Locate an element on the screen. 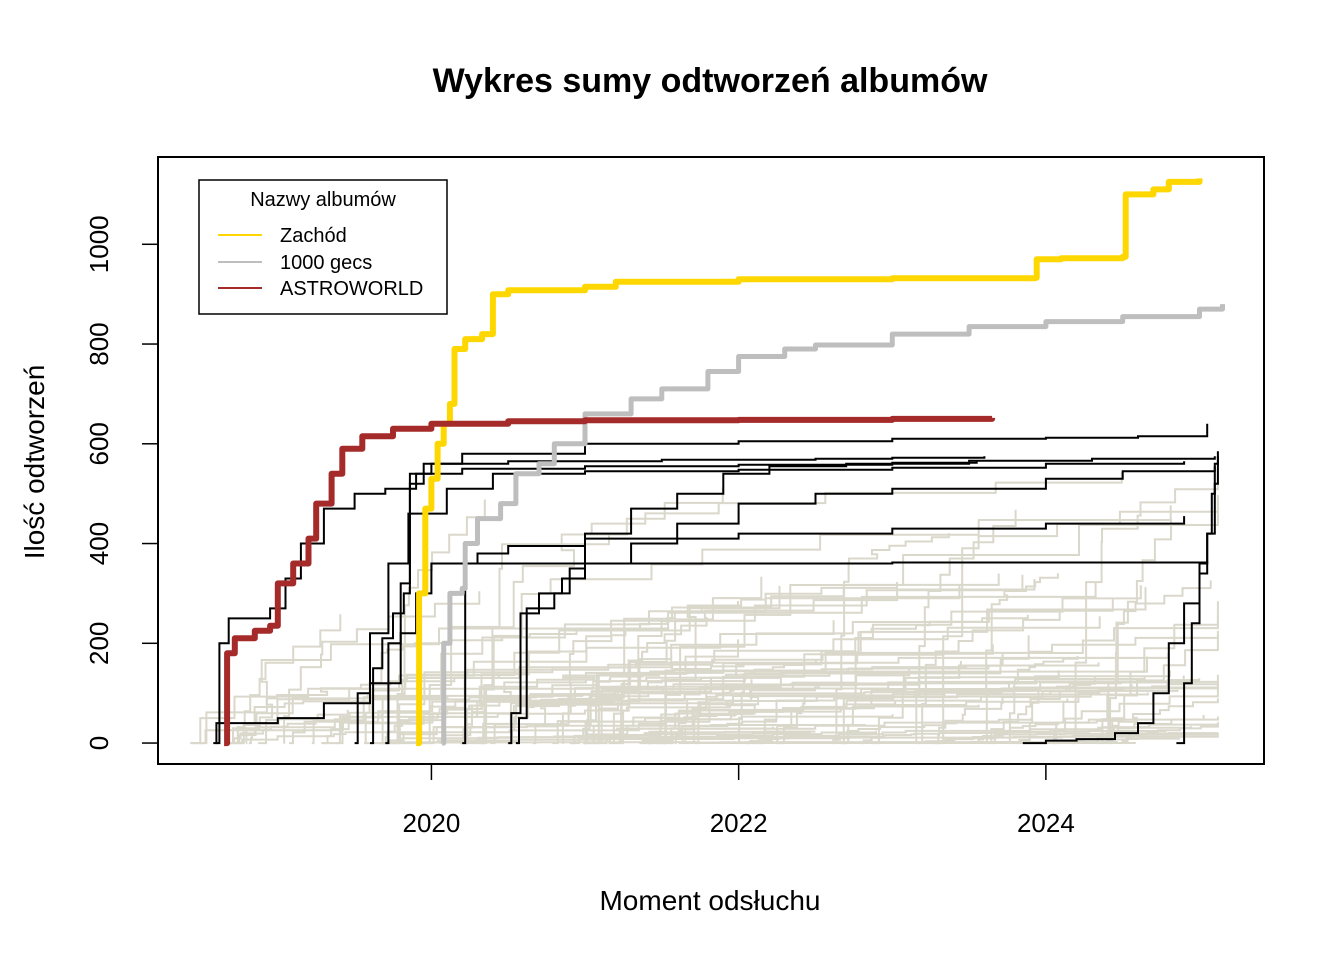 The image size is (1344, 960). legend-label-1000-gecs: 1000 gecs is located at coordinates (326, 263).